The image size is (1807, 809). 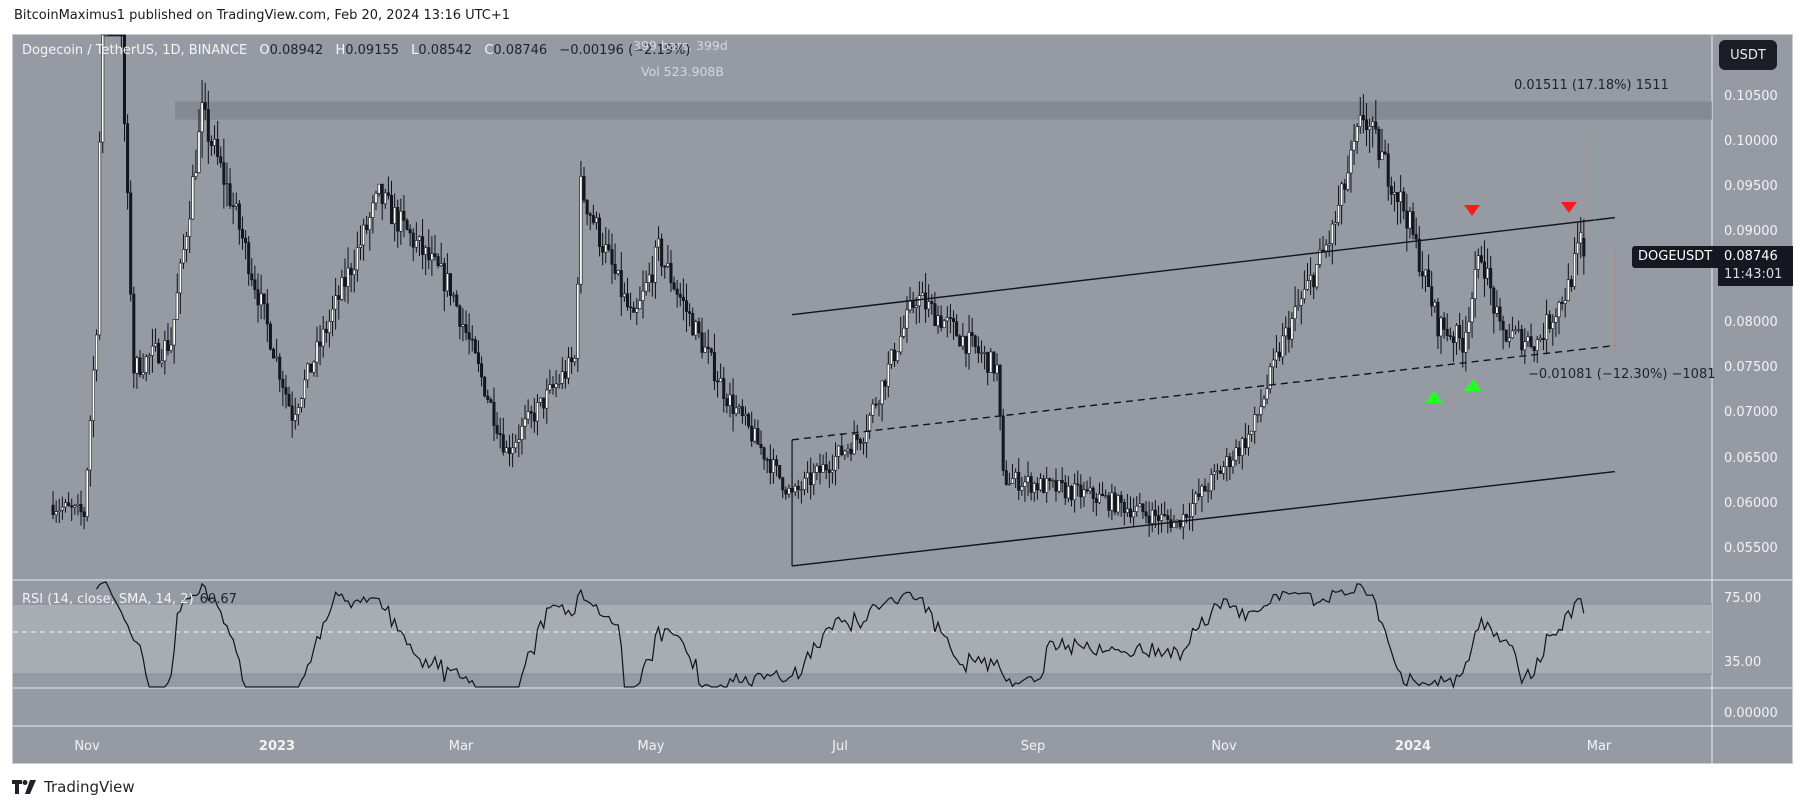 What do you see at coordinates (1748, 55) in the screenshot?
I see `currency-button: USDT` at bounding box center [1748, 55].